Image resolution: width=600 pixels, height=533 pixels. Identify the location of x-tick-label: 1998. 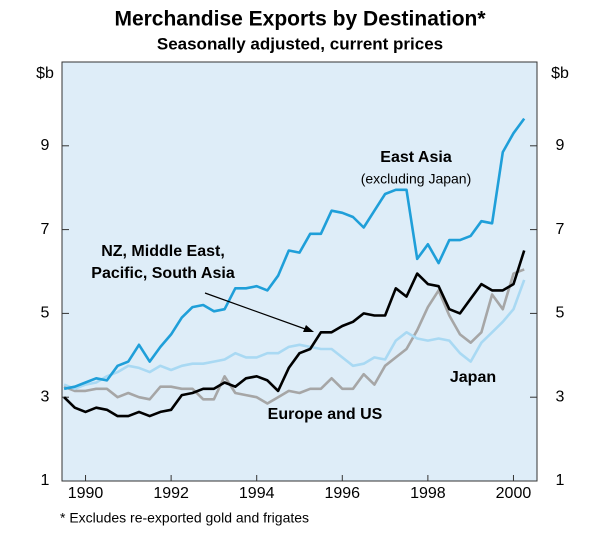
(428, 493).